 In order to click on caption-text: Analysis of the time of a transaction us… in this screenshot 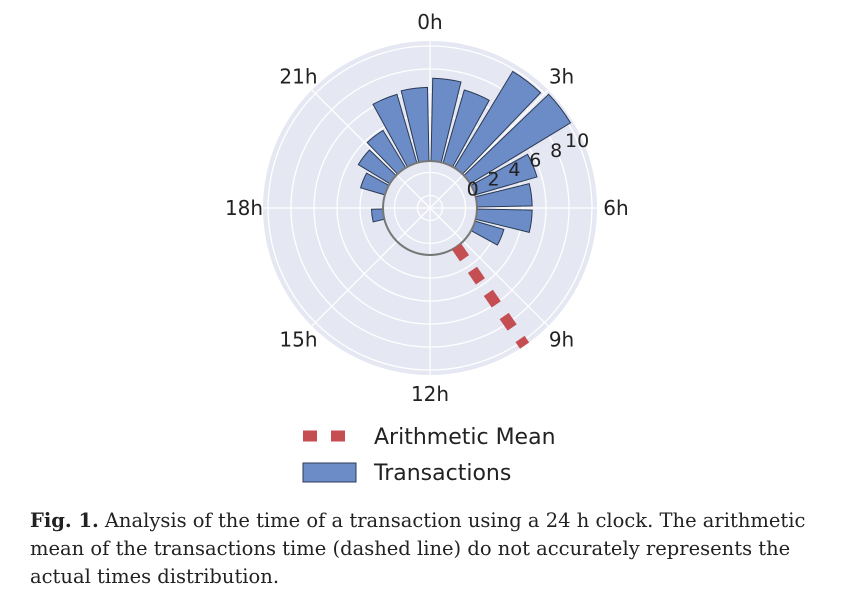, I will do `click(418, 548)`.